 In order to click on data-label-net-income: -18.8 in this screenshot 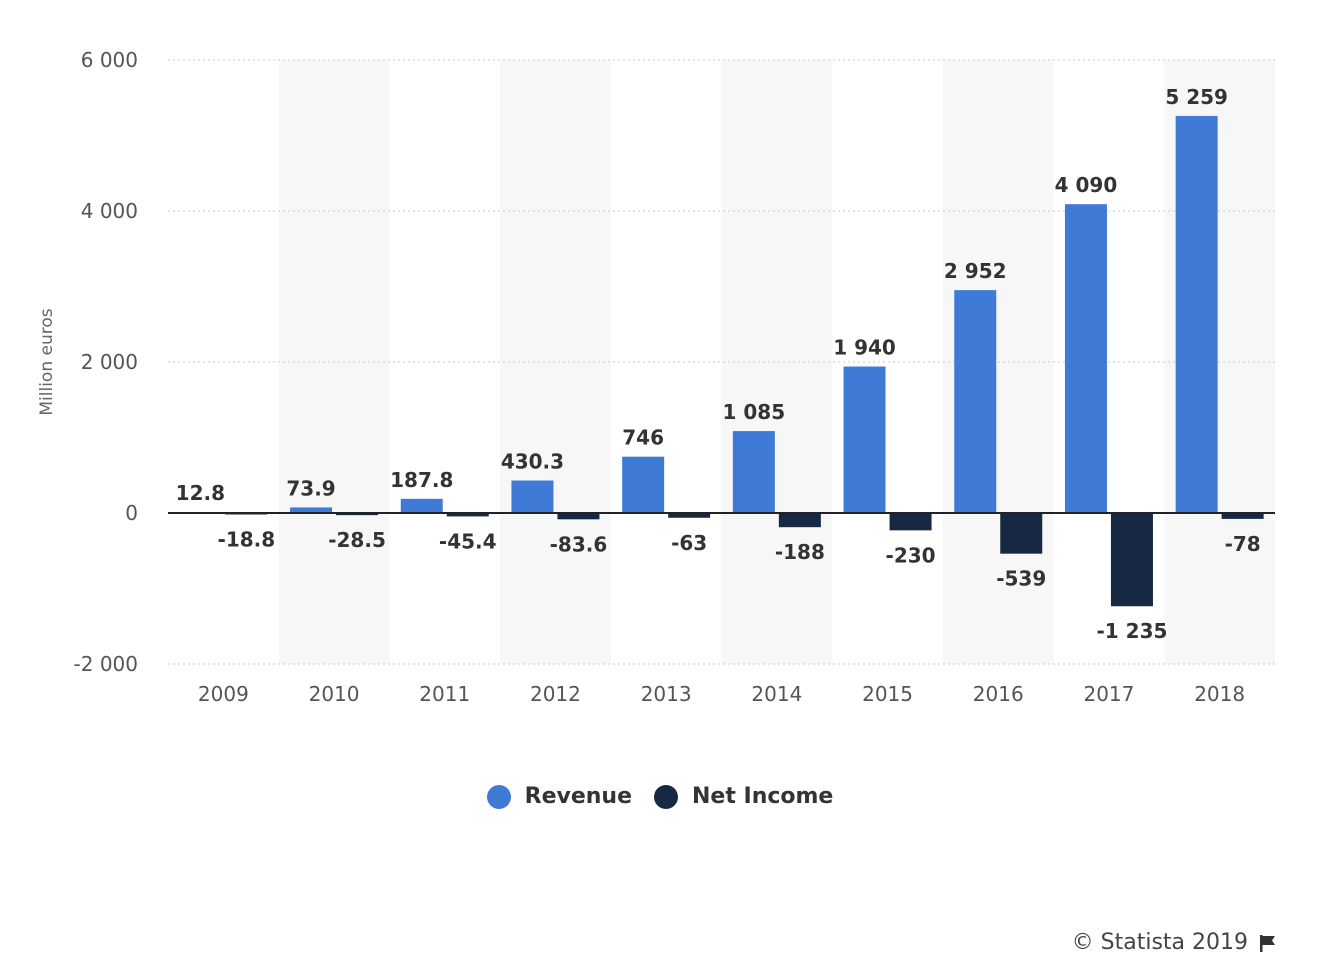, I will do `click(247, 539)`.